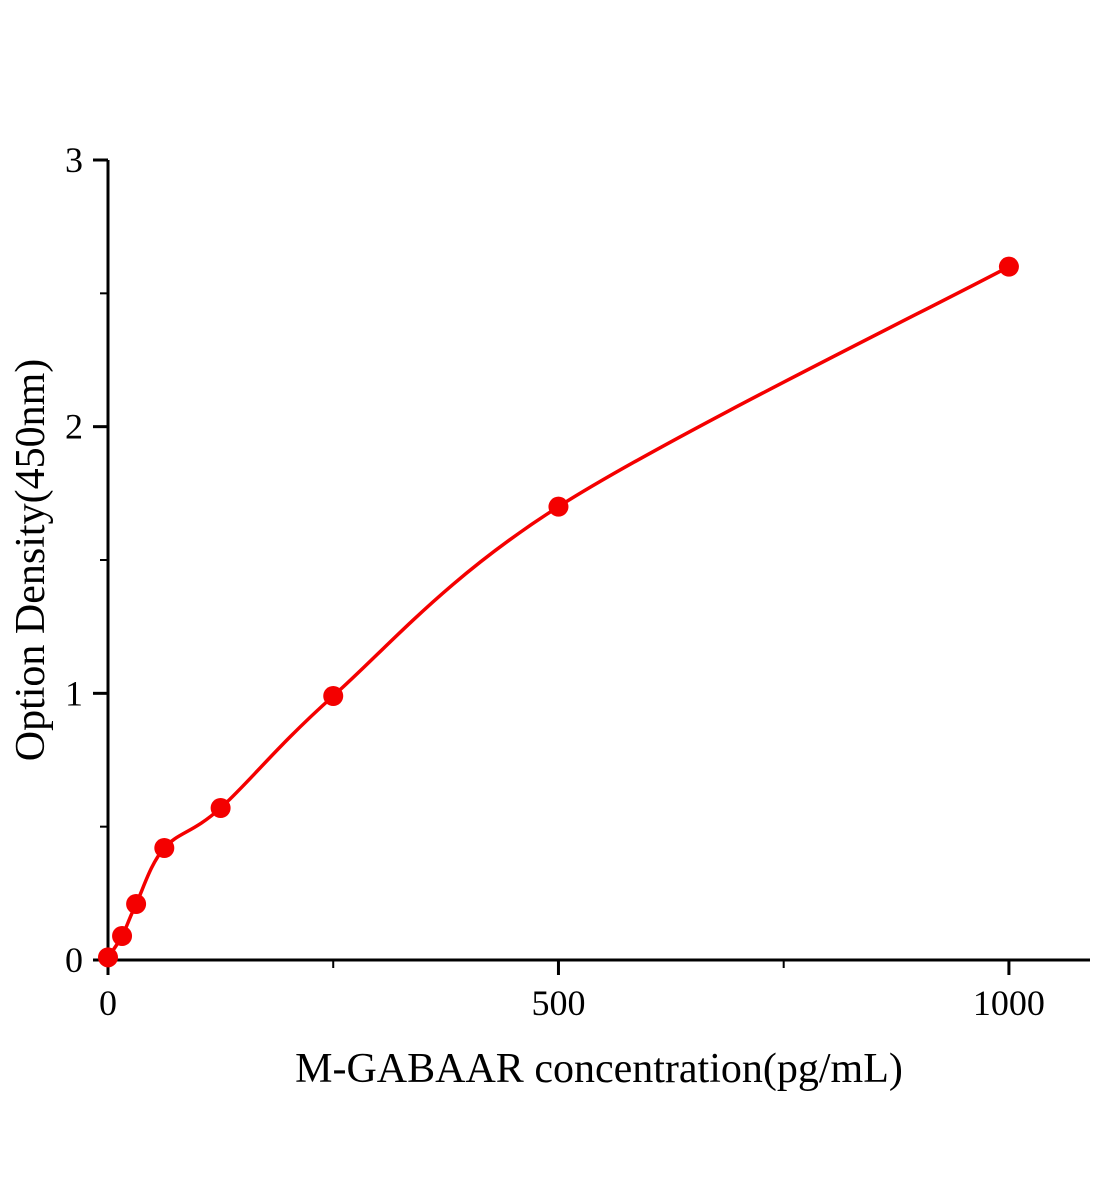 This screenshot has height=1200, width=1104. I want to click on y-tick-label: 3, so click(74, 160).